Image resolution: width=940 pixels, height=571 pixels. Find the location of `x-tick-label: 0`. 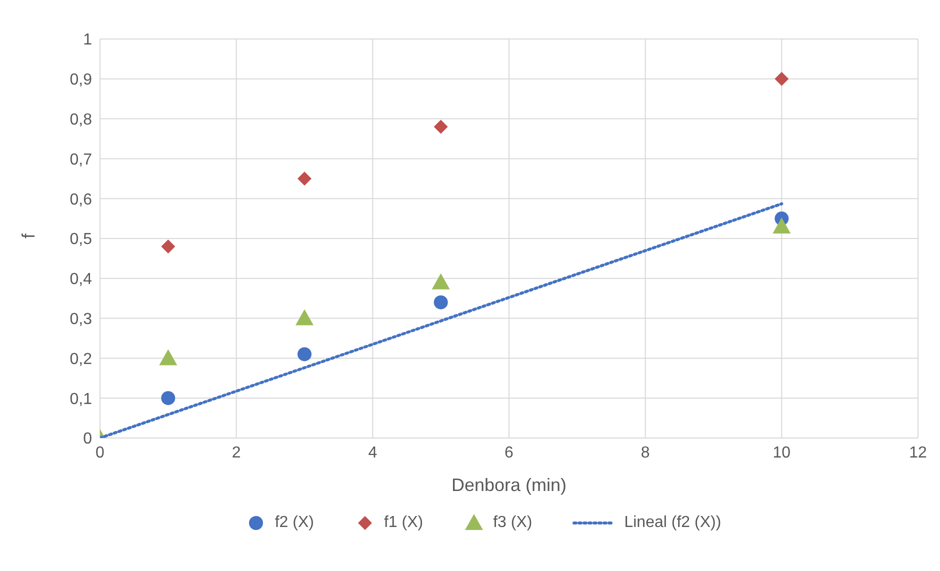

x-tick-label: 0 is located at coordinates (100, 453).